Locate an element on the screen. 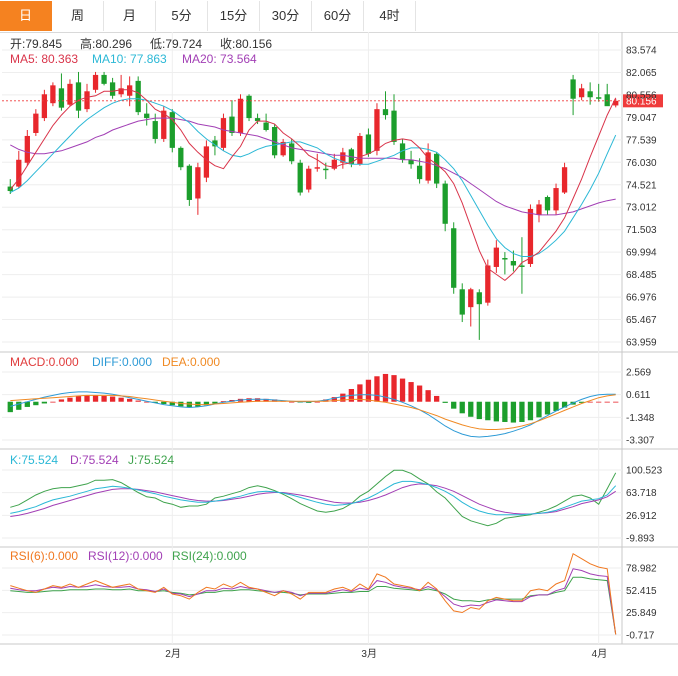 This screenshot has width=678, height=676. rsi6-line is located at coordinates (313, 593).